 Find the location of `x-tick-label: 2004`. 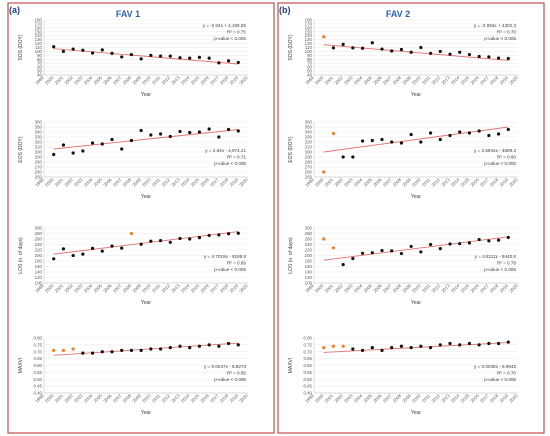

x-tick-label: 2004 is located at coordinates (358, 182).